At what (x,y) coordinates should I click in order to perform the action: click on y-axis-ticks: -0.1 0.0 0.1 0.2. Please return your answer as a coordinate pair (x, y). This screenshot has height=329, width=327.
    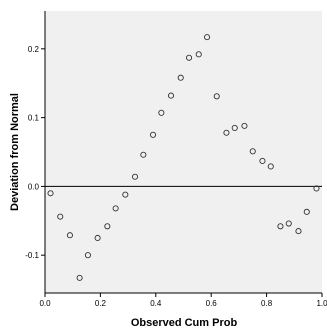
    Looking at the image, I should click on (35, 152).